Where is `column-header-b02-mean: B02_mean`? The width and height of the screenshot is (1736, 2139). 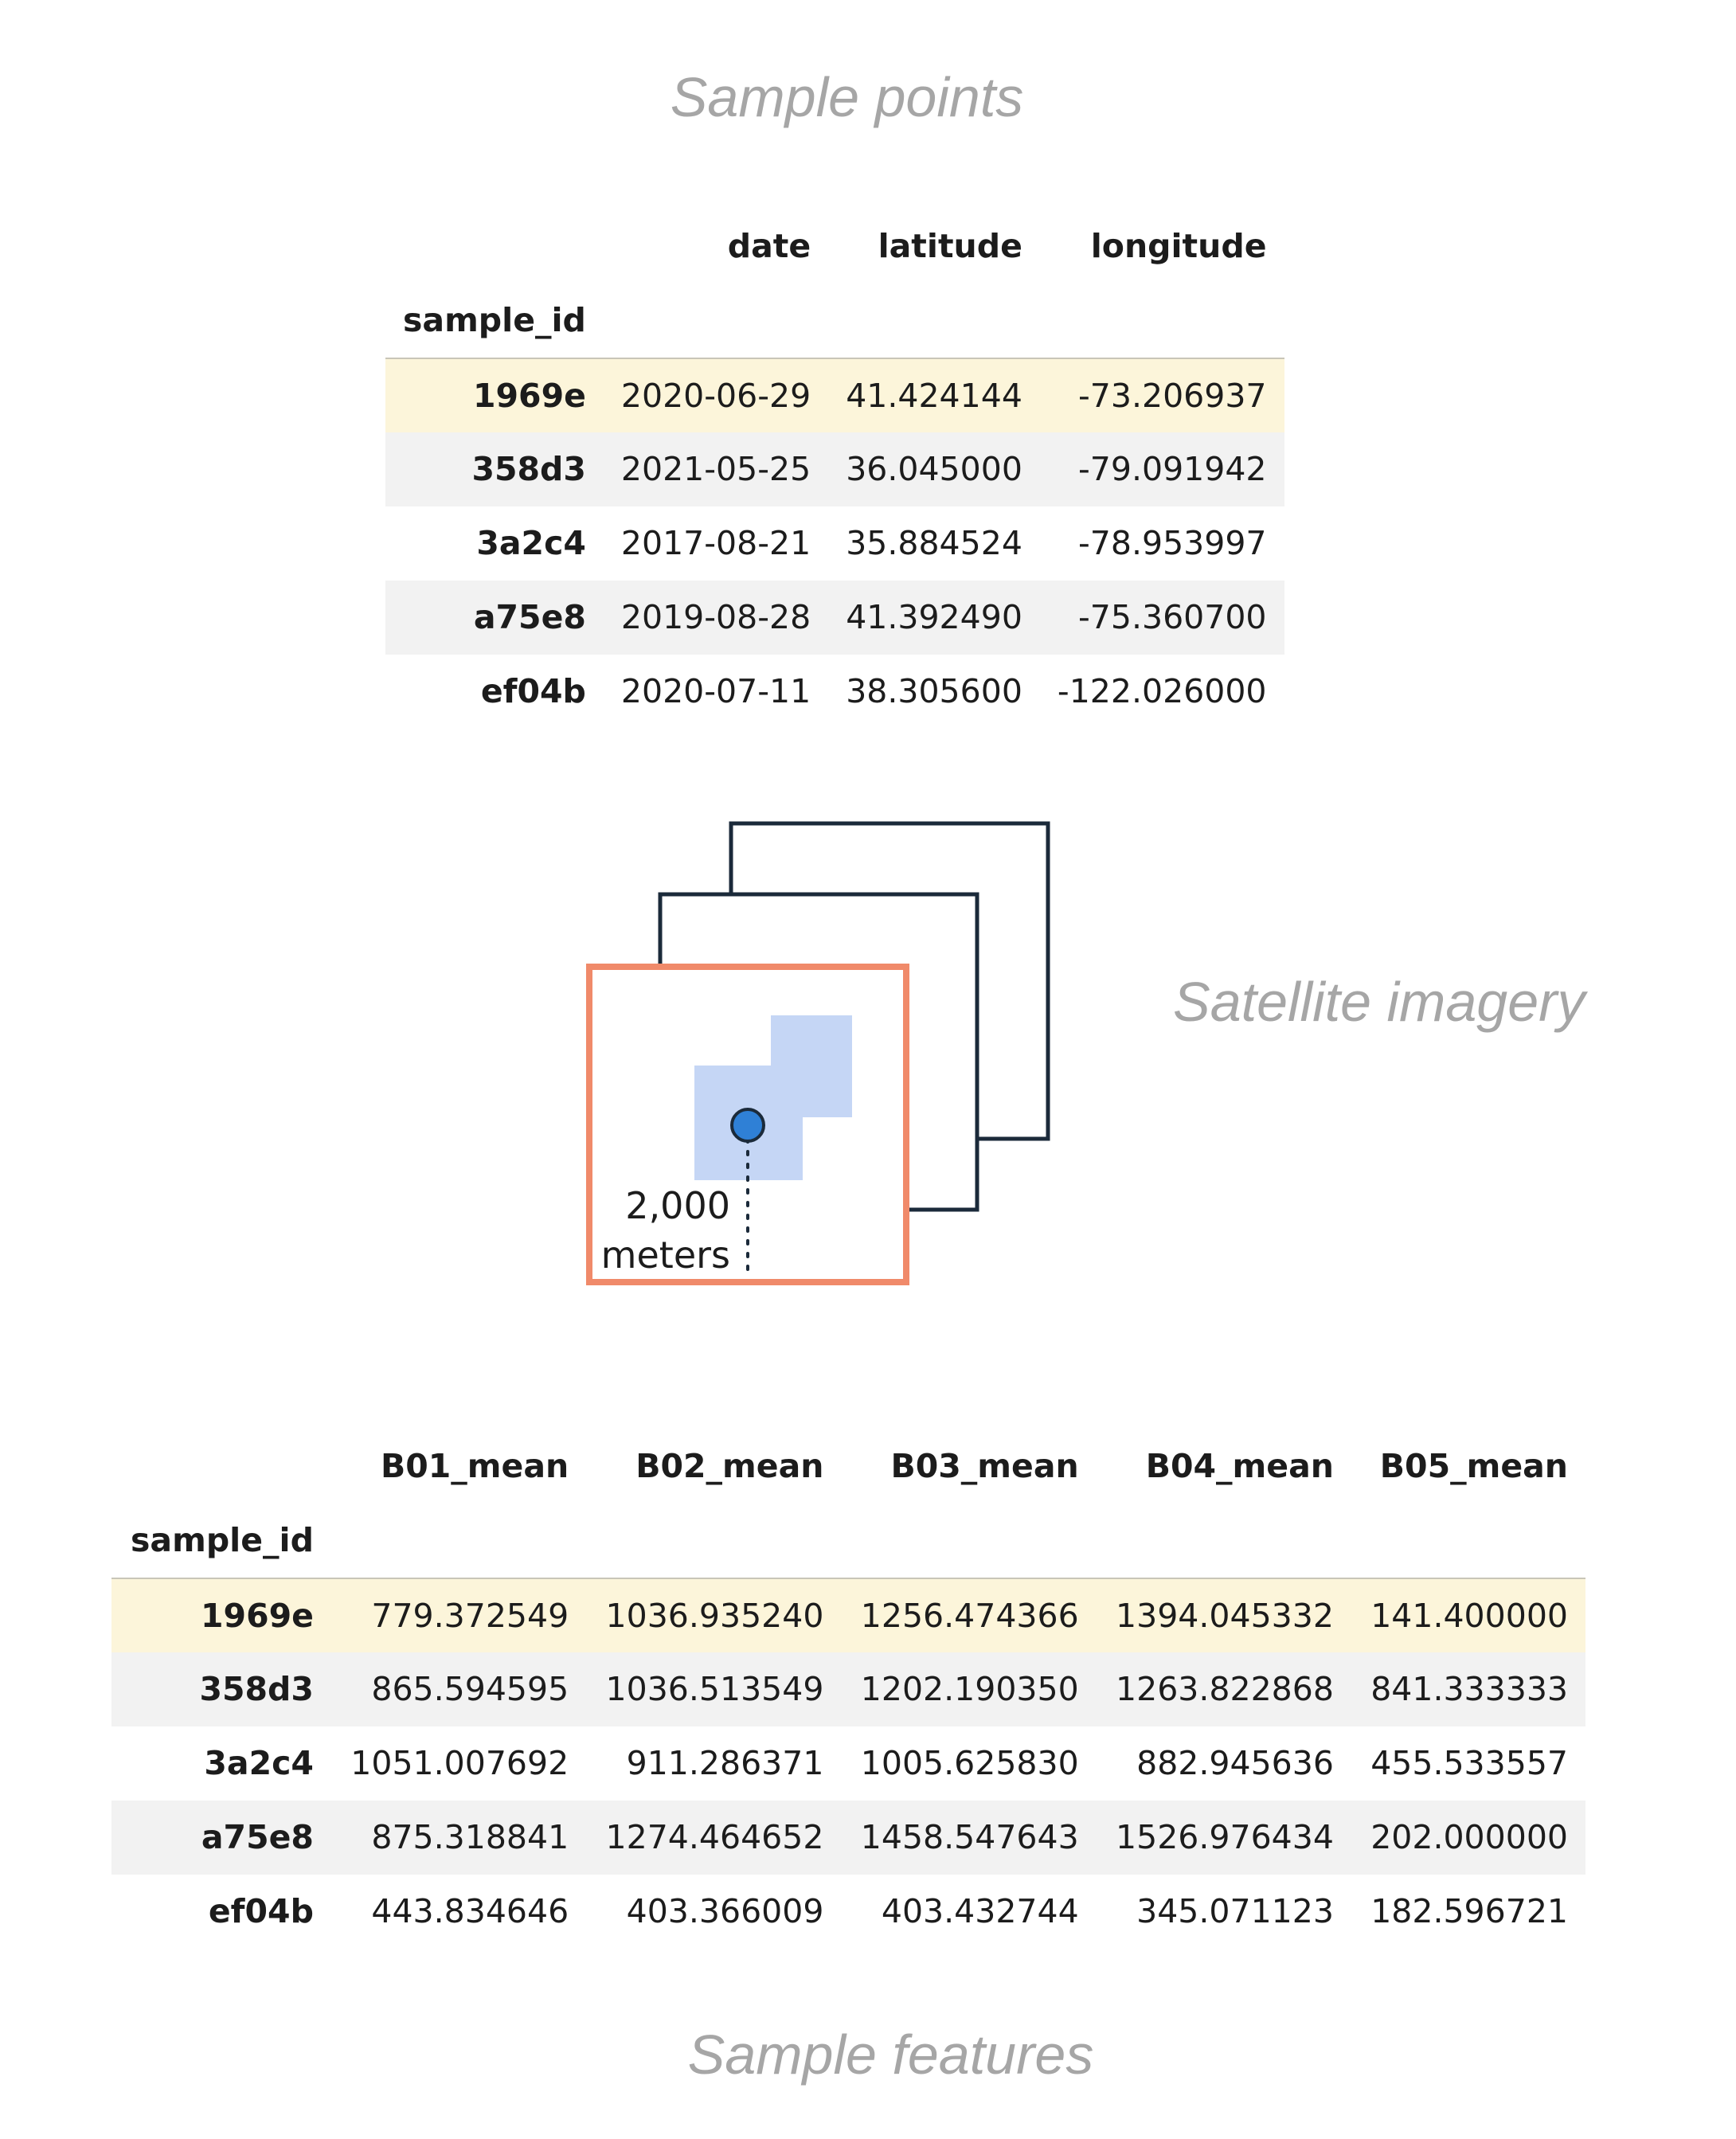
column-header-b02-mean: B02_mean is located at coordinates (730, 1466).